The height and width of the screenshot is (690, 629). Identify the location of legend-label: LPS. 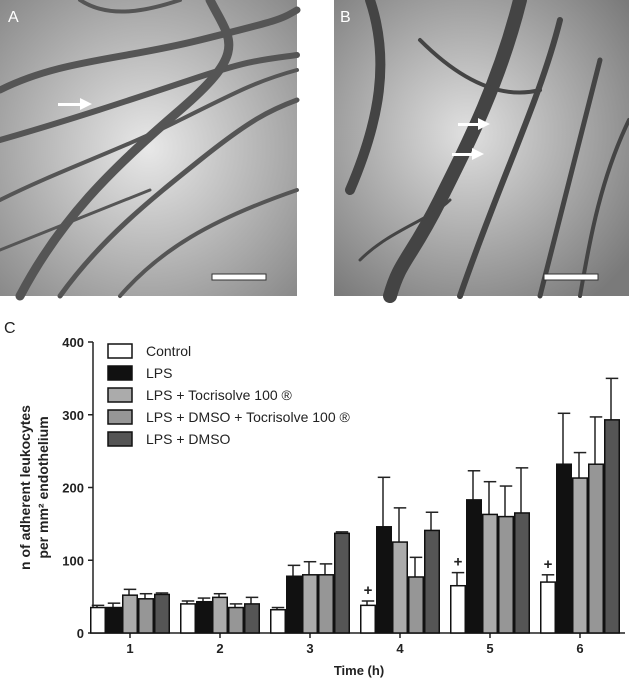
(159, 373).